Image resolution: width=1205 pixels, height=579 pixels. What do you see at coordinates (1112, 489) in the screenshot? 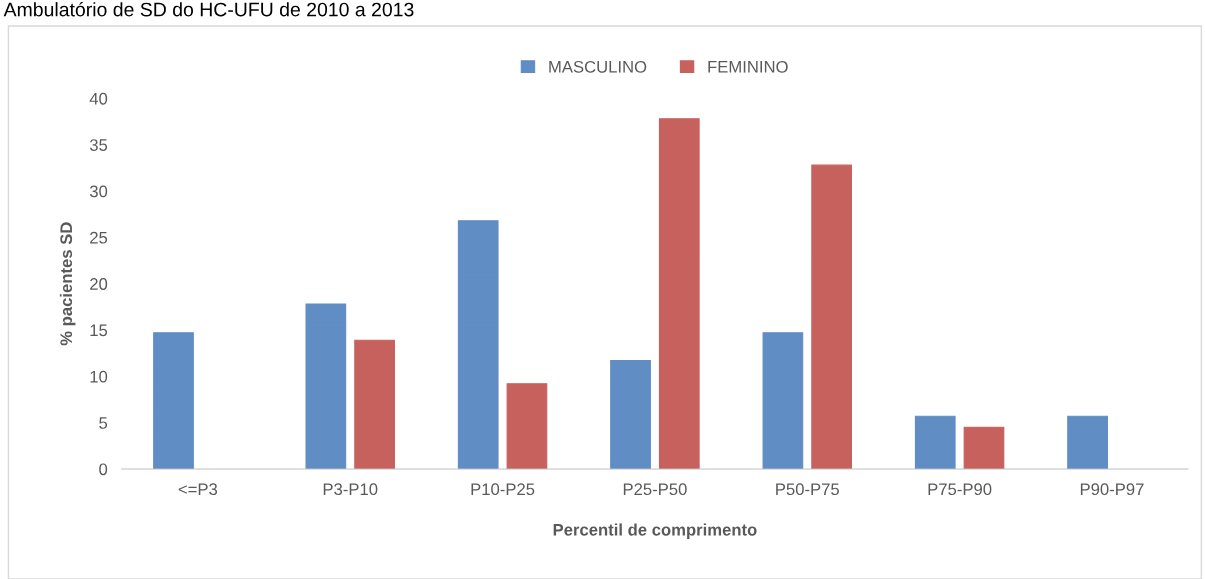
I see `x-tick-label: P90-P97` at bounding box center [1112, 489].